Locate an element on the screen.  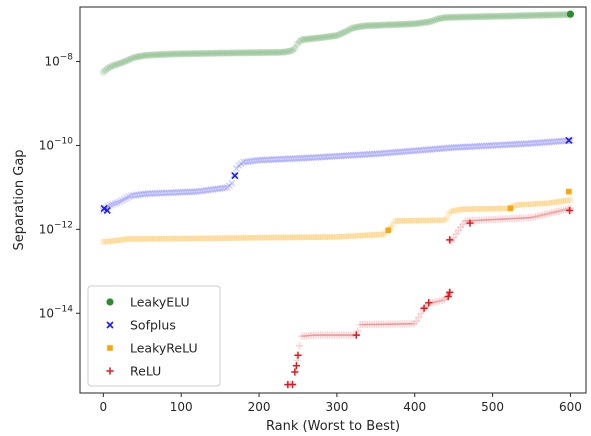
y-tick-label: 10−14 is located at coordinates (56, 312).